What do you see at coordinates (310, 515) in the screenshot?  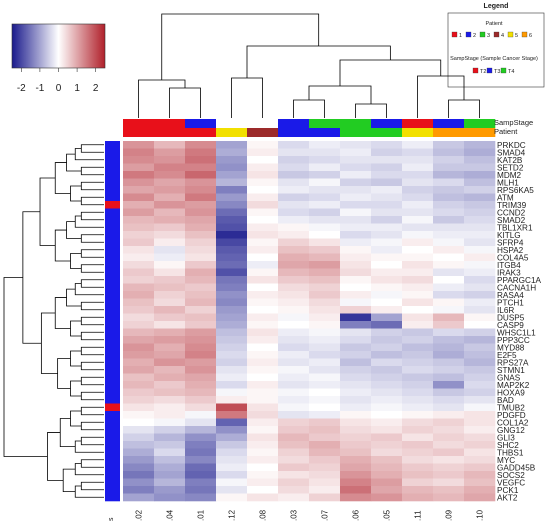 I see `column-labels: .02 .04 .01 .12 .08 .03 .07 .06 .05 .11 .09 .10` at bounding box center [310, 515].